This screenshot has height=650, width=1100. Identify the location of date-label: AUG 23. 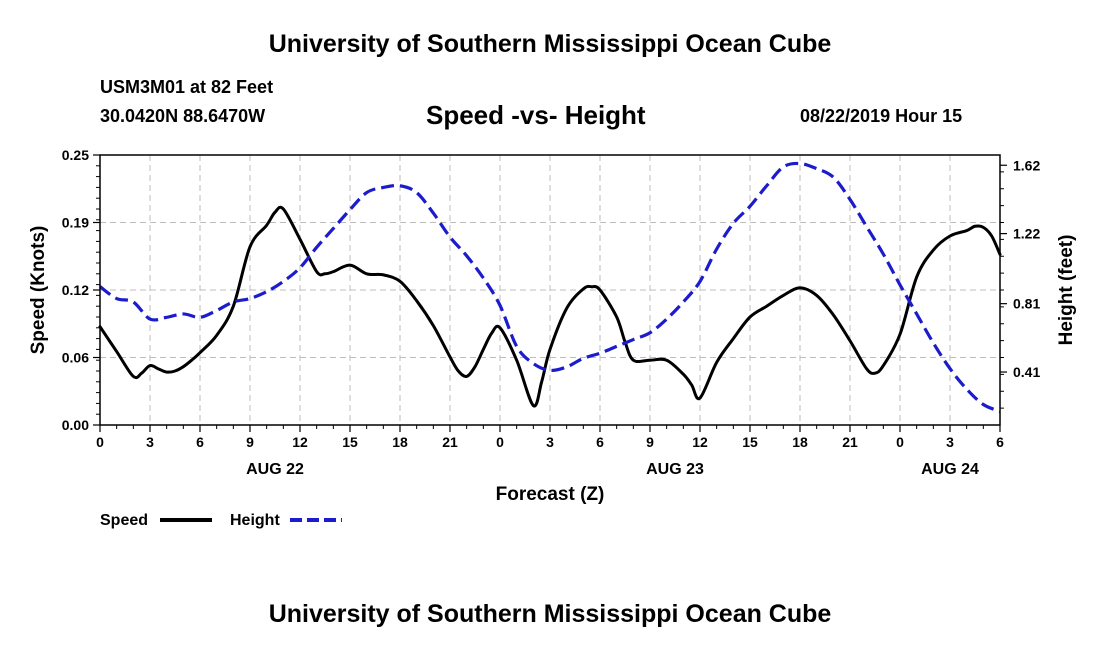
(675, 469).